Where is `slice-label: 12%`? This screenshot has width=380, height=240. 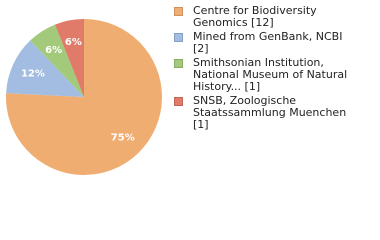 slice-label: 12% is located at coordinates (33, 74).